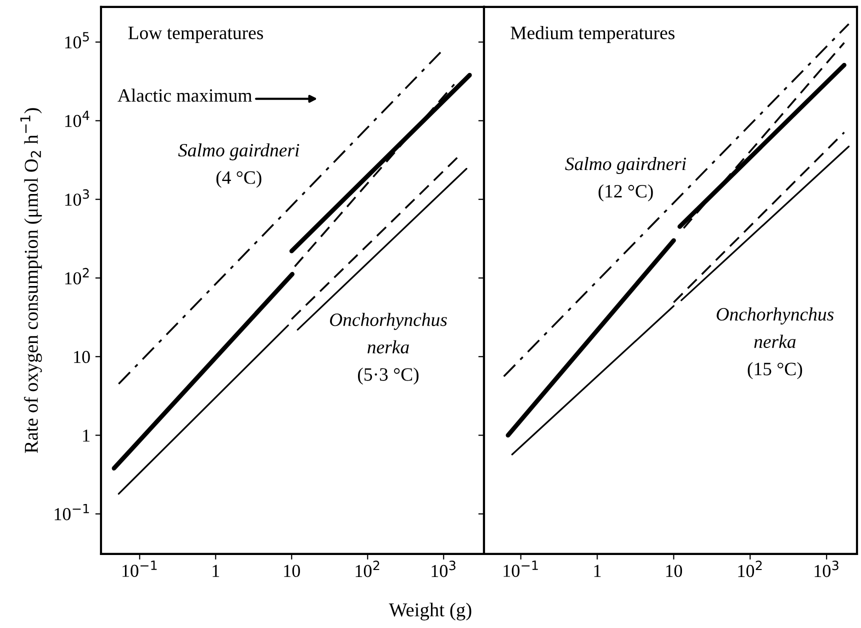 This screenshot has height=628, width=861. I want to click on y-tick-label: 10$^{5}$, so click(77, 40).